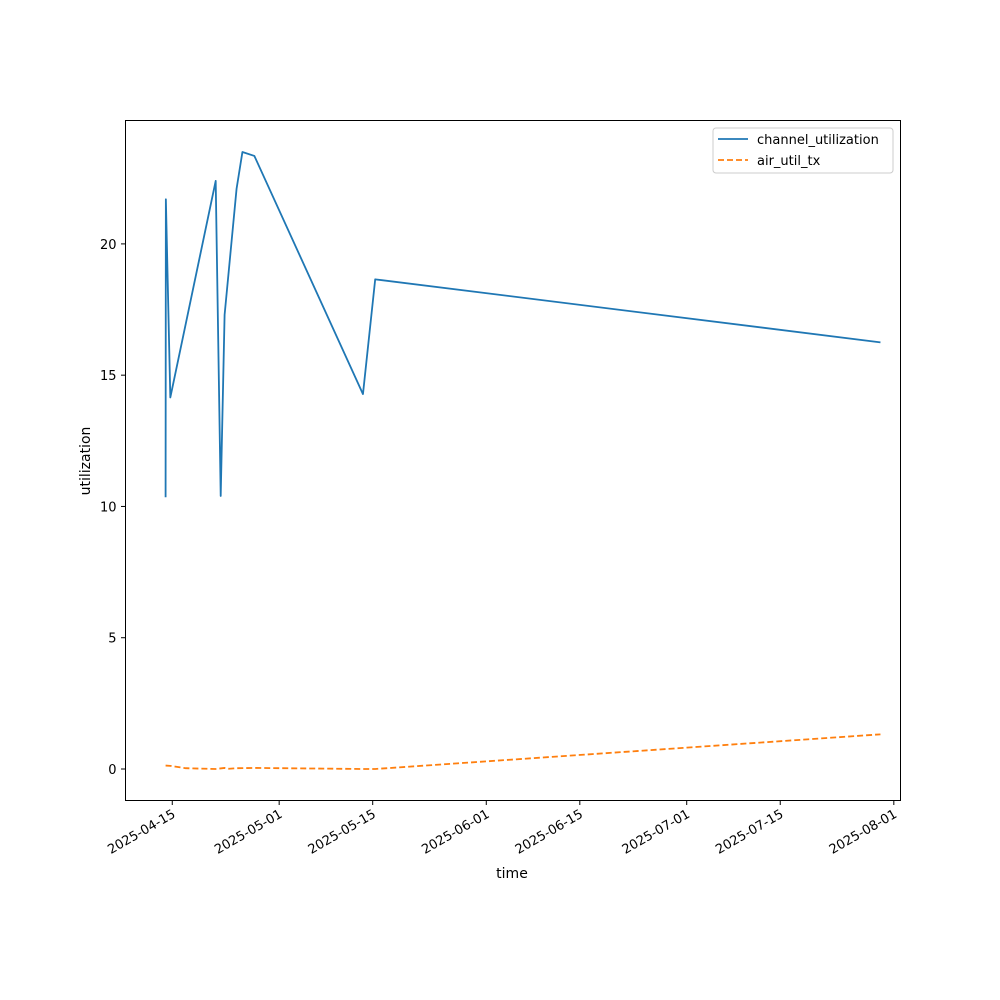 The height and width of the screenshot is (1000, 1000). I want to click on y-tick-label: 5, so click(112, 639).